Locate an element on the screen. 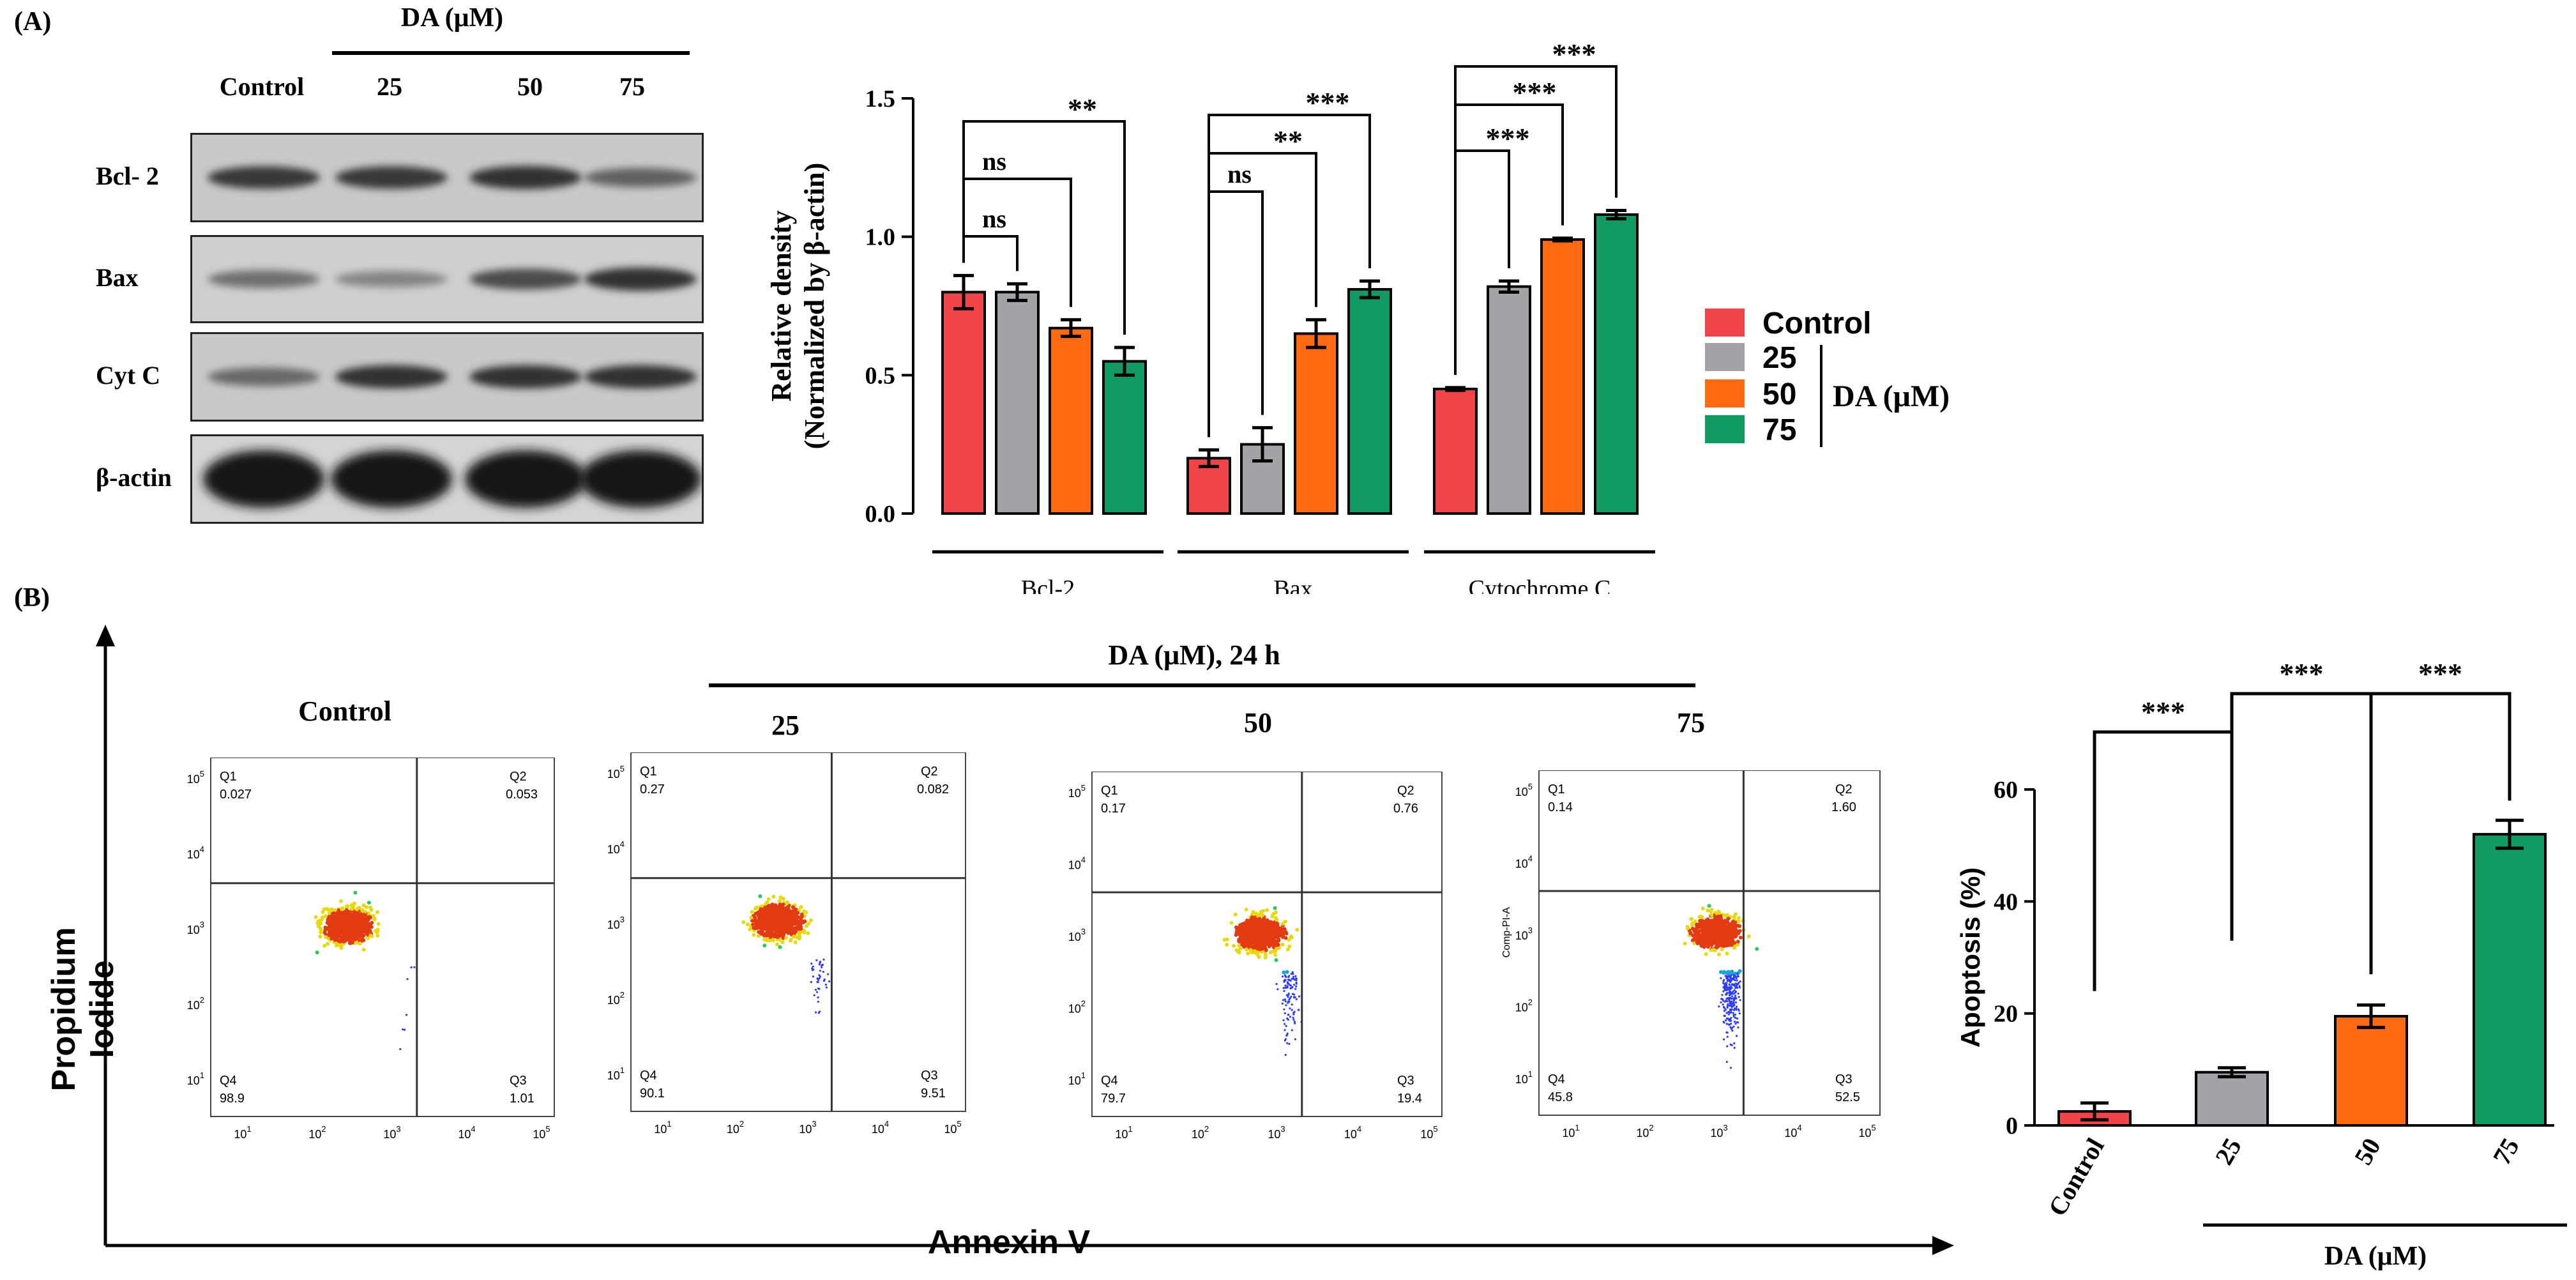  blot-treatment-header: DA (μM) is located at coordinates (452, 18).